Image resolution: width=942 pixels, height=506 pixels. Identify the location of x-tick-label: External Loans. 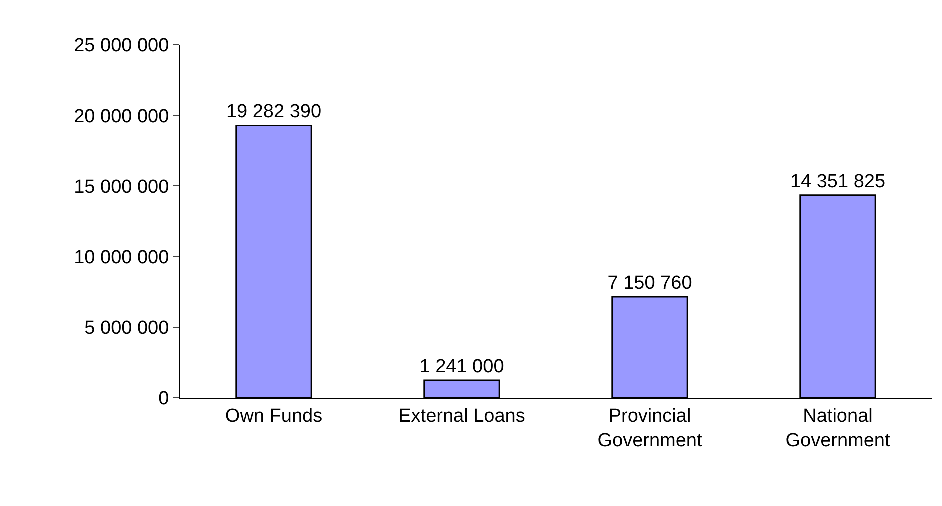
(462, 416).